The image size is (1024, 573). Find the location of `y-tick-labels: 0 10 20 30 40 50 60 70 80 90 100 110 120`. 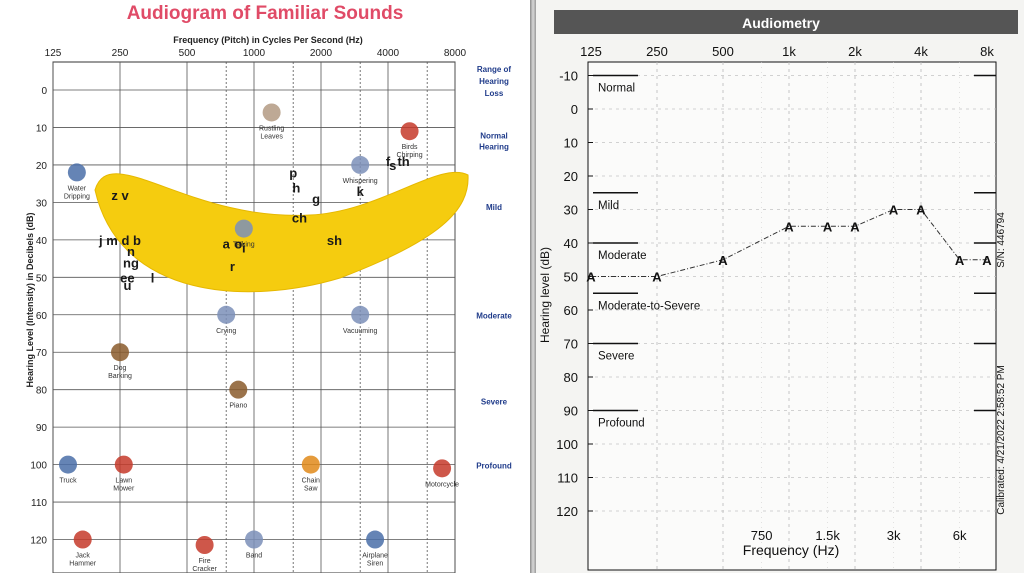

y-tick-labels: 0 10 20 30 40 50 60 70 80 90 100 110 120 is located at coordinates (38, 316).